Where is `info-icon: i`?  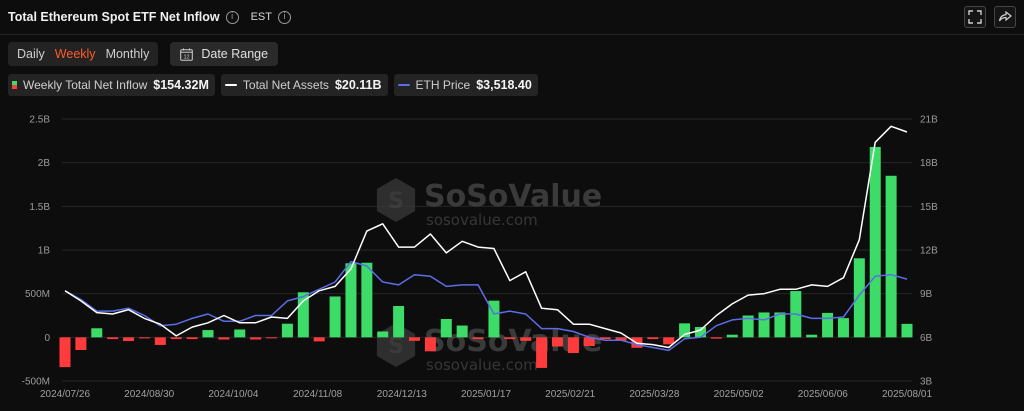
info-icon: i is located at coordinates (232, 17).